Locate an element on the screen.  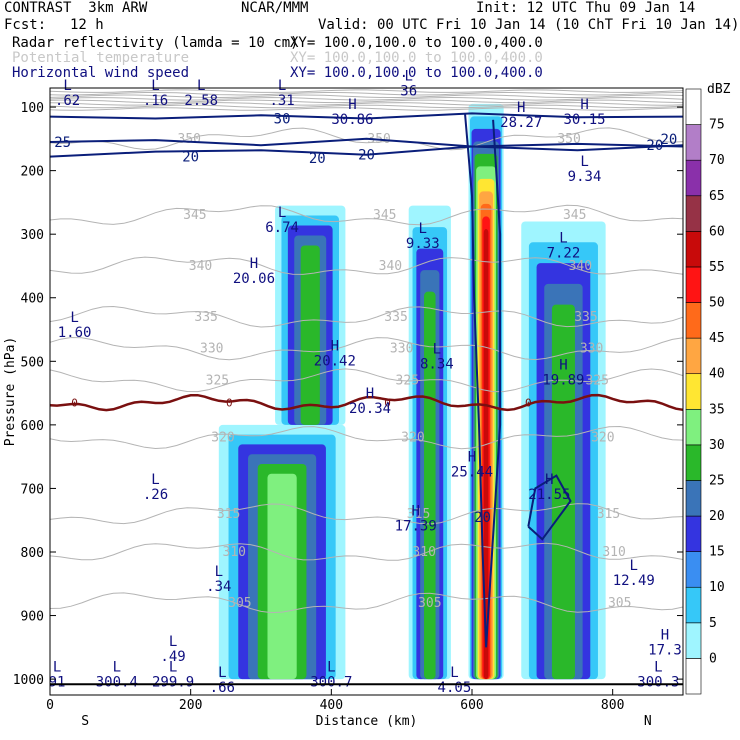
extremum-kind-2: L is located at coordinates (201, 86).